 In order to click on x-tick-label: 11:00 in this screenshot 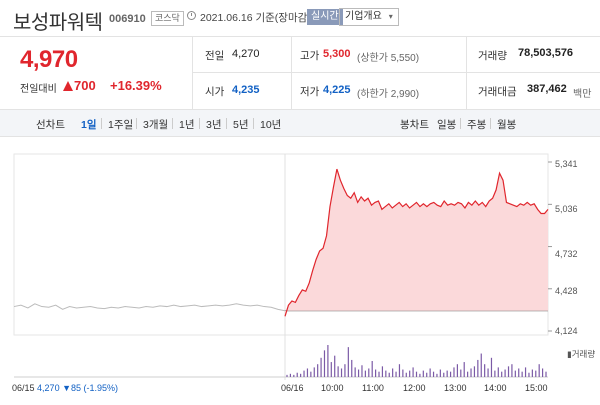, I will do `click(373, 388)`.